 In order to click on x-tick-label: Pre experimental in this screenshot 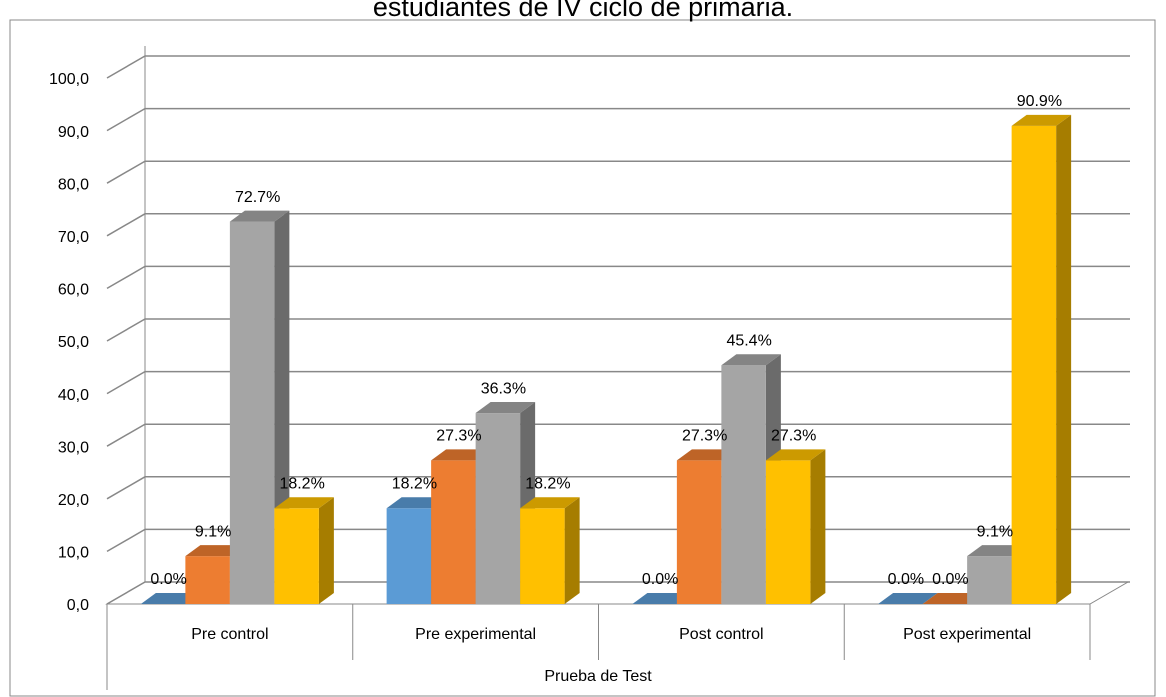, I will do `click(475, 634)`.